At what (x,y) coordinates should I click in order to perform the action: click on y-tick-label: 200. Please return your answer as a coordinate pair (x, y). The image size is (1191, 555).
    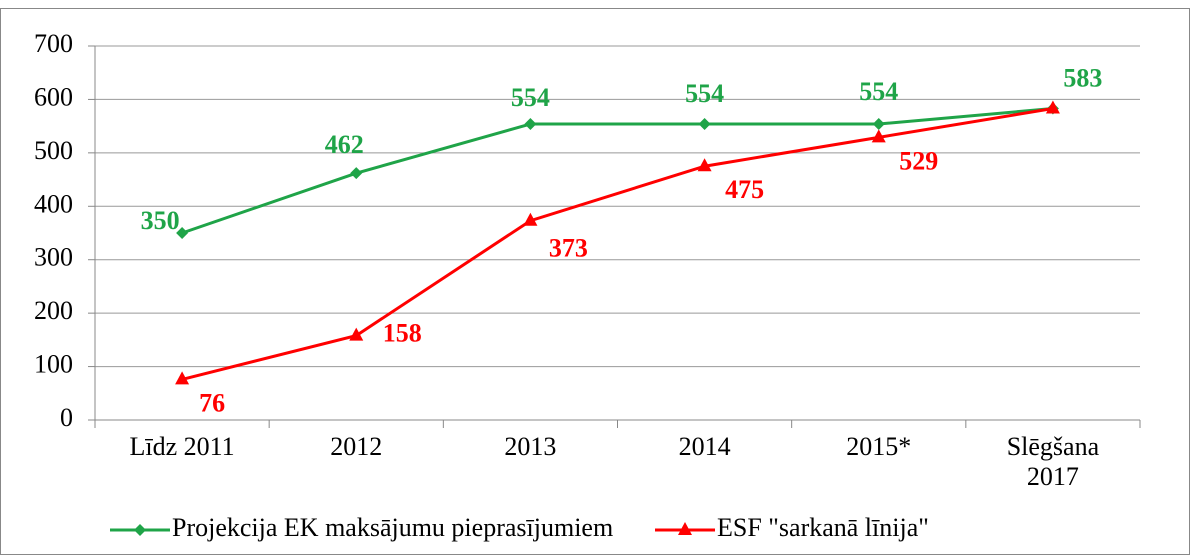
    Looking at the image, I should click on (53, 310).